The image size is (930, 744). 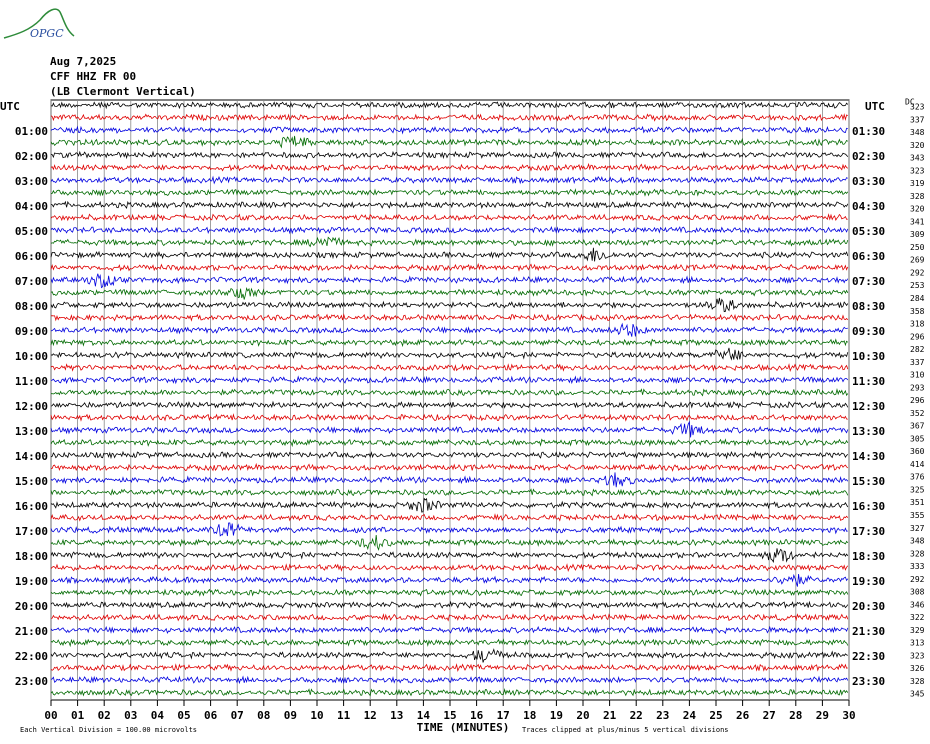 I want to click on x-tick-label: 28, so click(x=795, y=715).